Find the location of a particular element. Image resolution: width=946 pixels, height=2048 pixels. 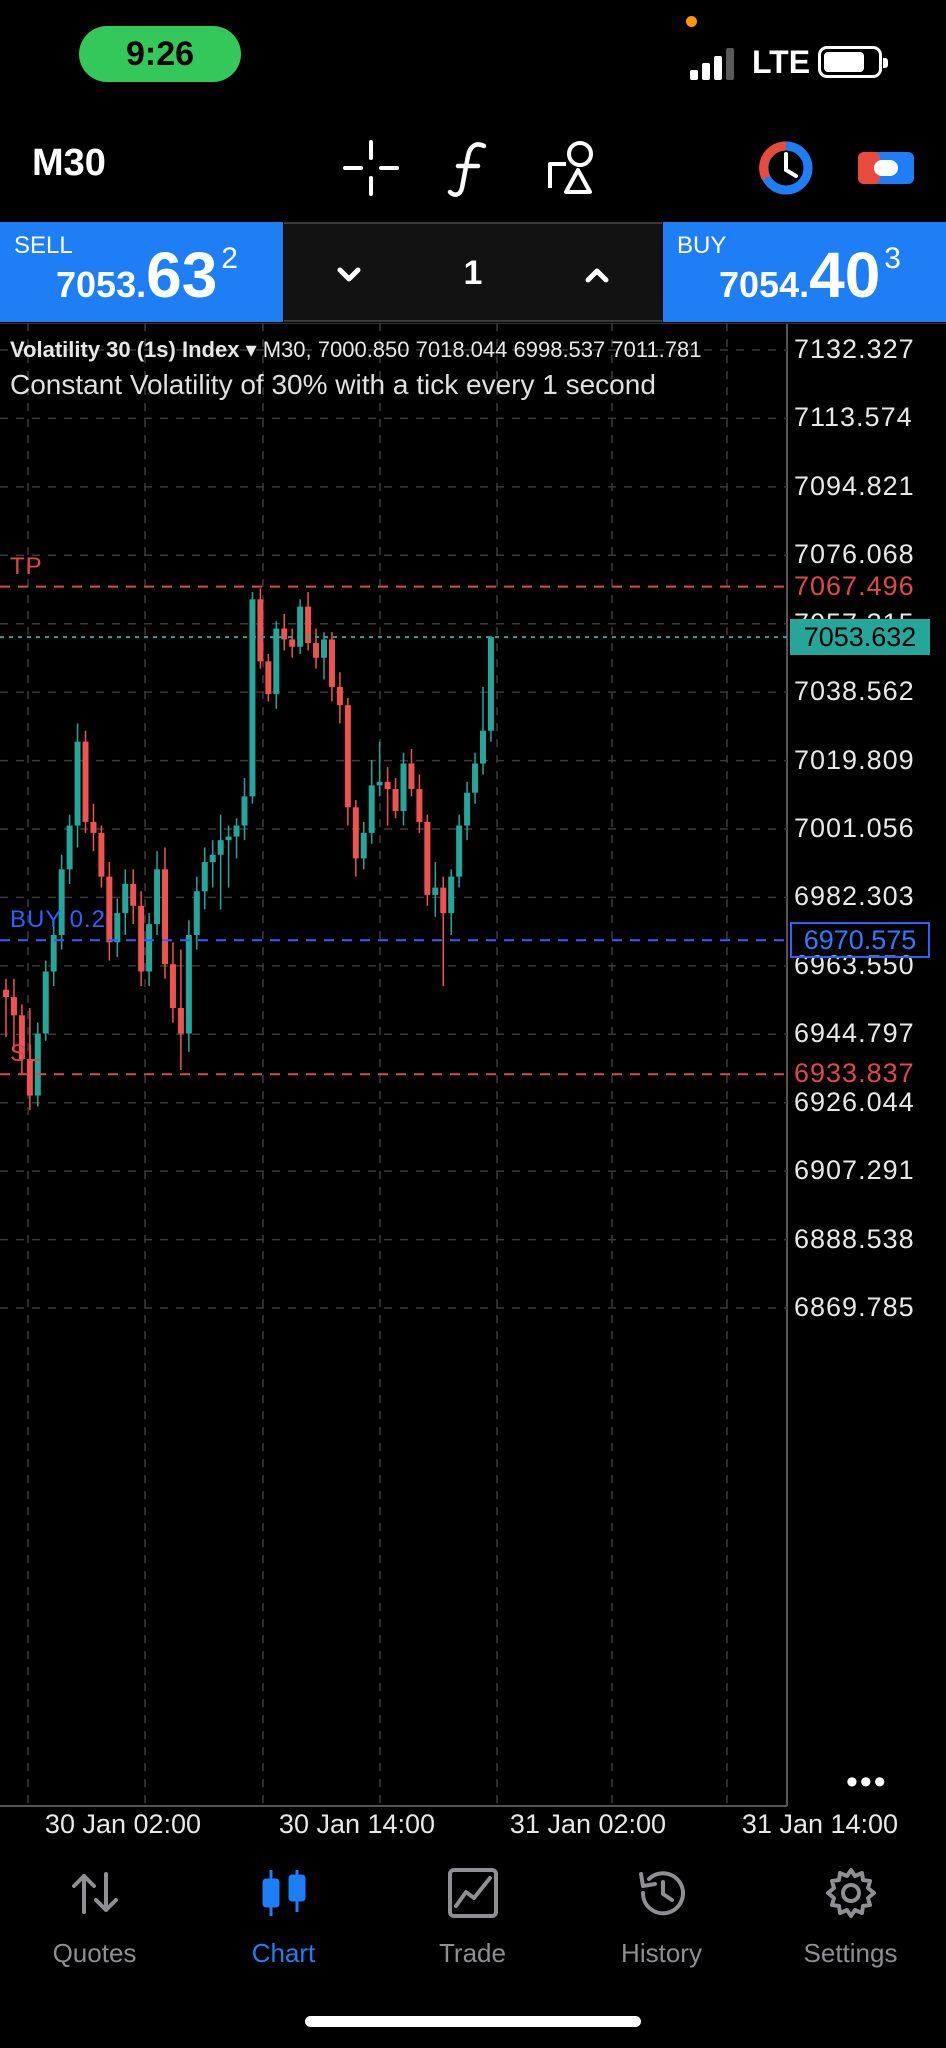

nav-chart: Chart is located at coordinates (283, 1925).